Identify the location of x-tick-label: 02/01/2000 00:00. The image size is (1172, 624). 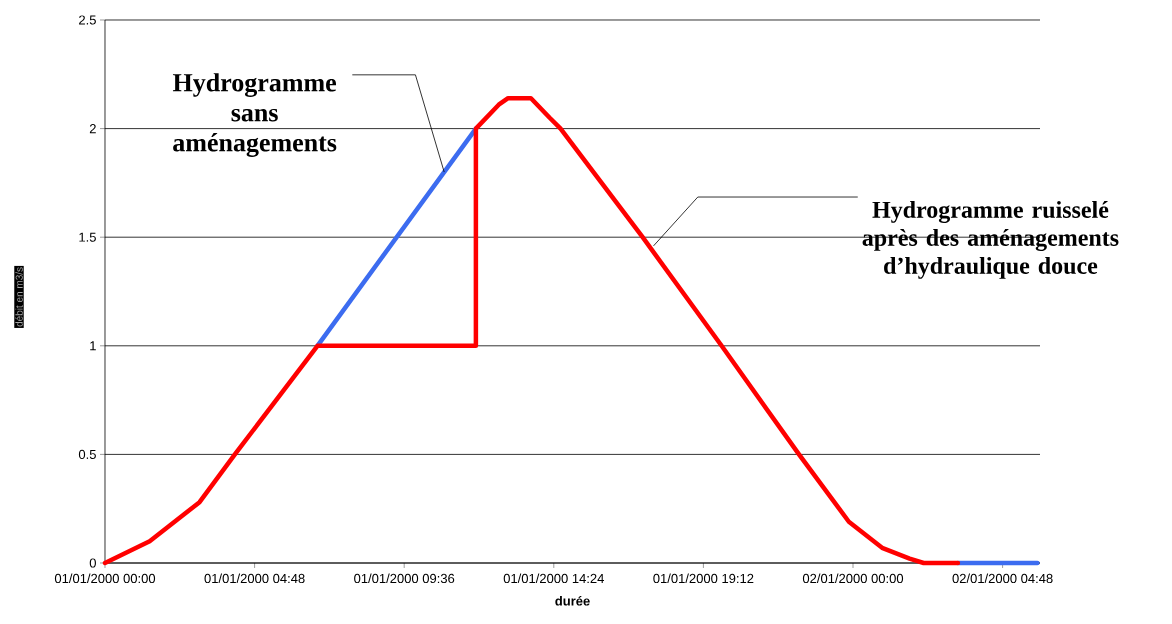
(853, 578).